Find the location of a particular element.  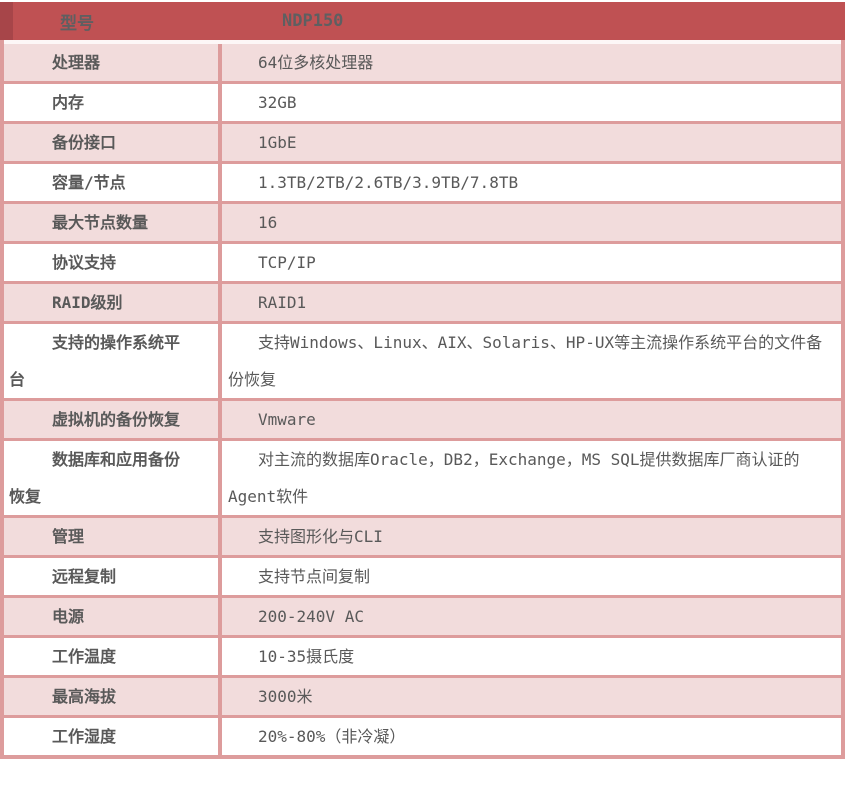

spec-label-cell: 远程复制 is located at coordinates (113, 576).